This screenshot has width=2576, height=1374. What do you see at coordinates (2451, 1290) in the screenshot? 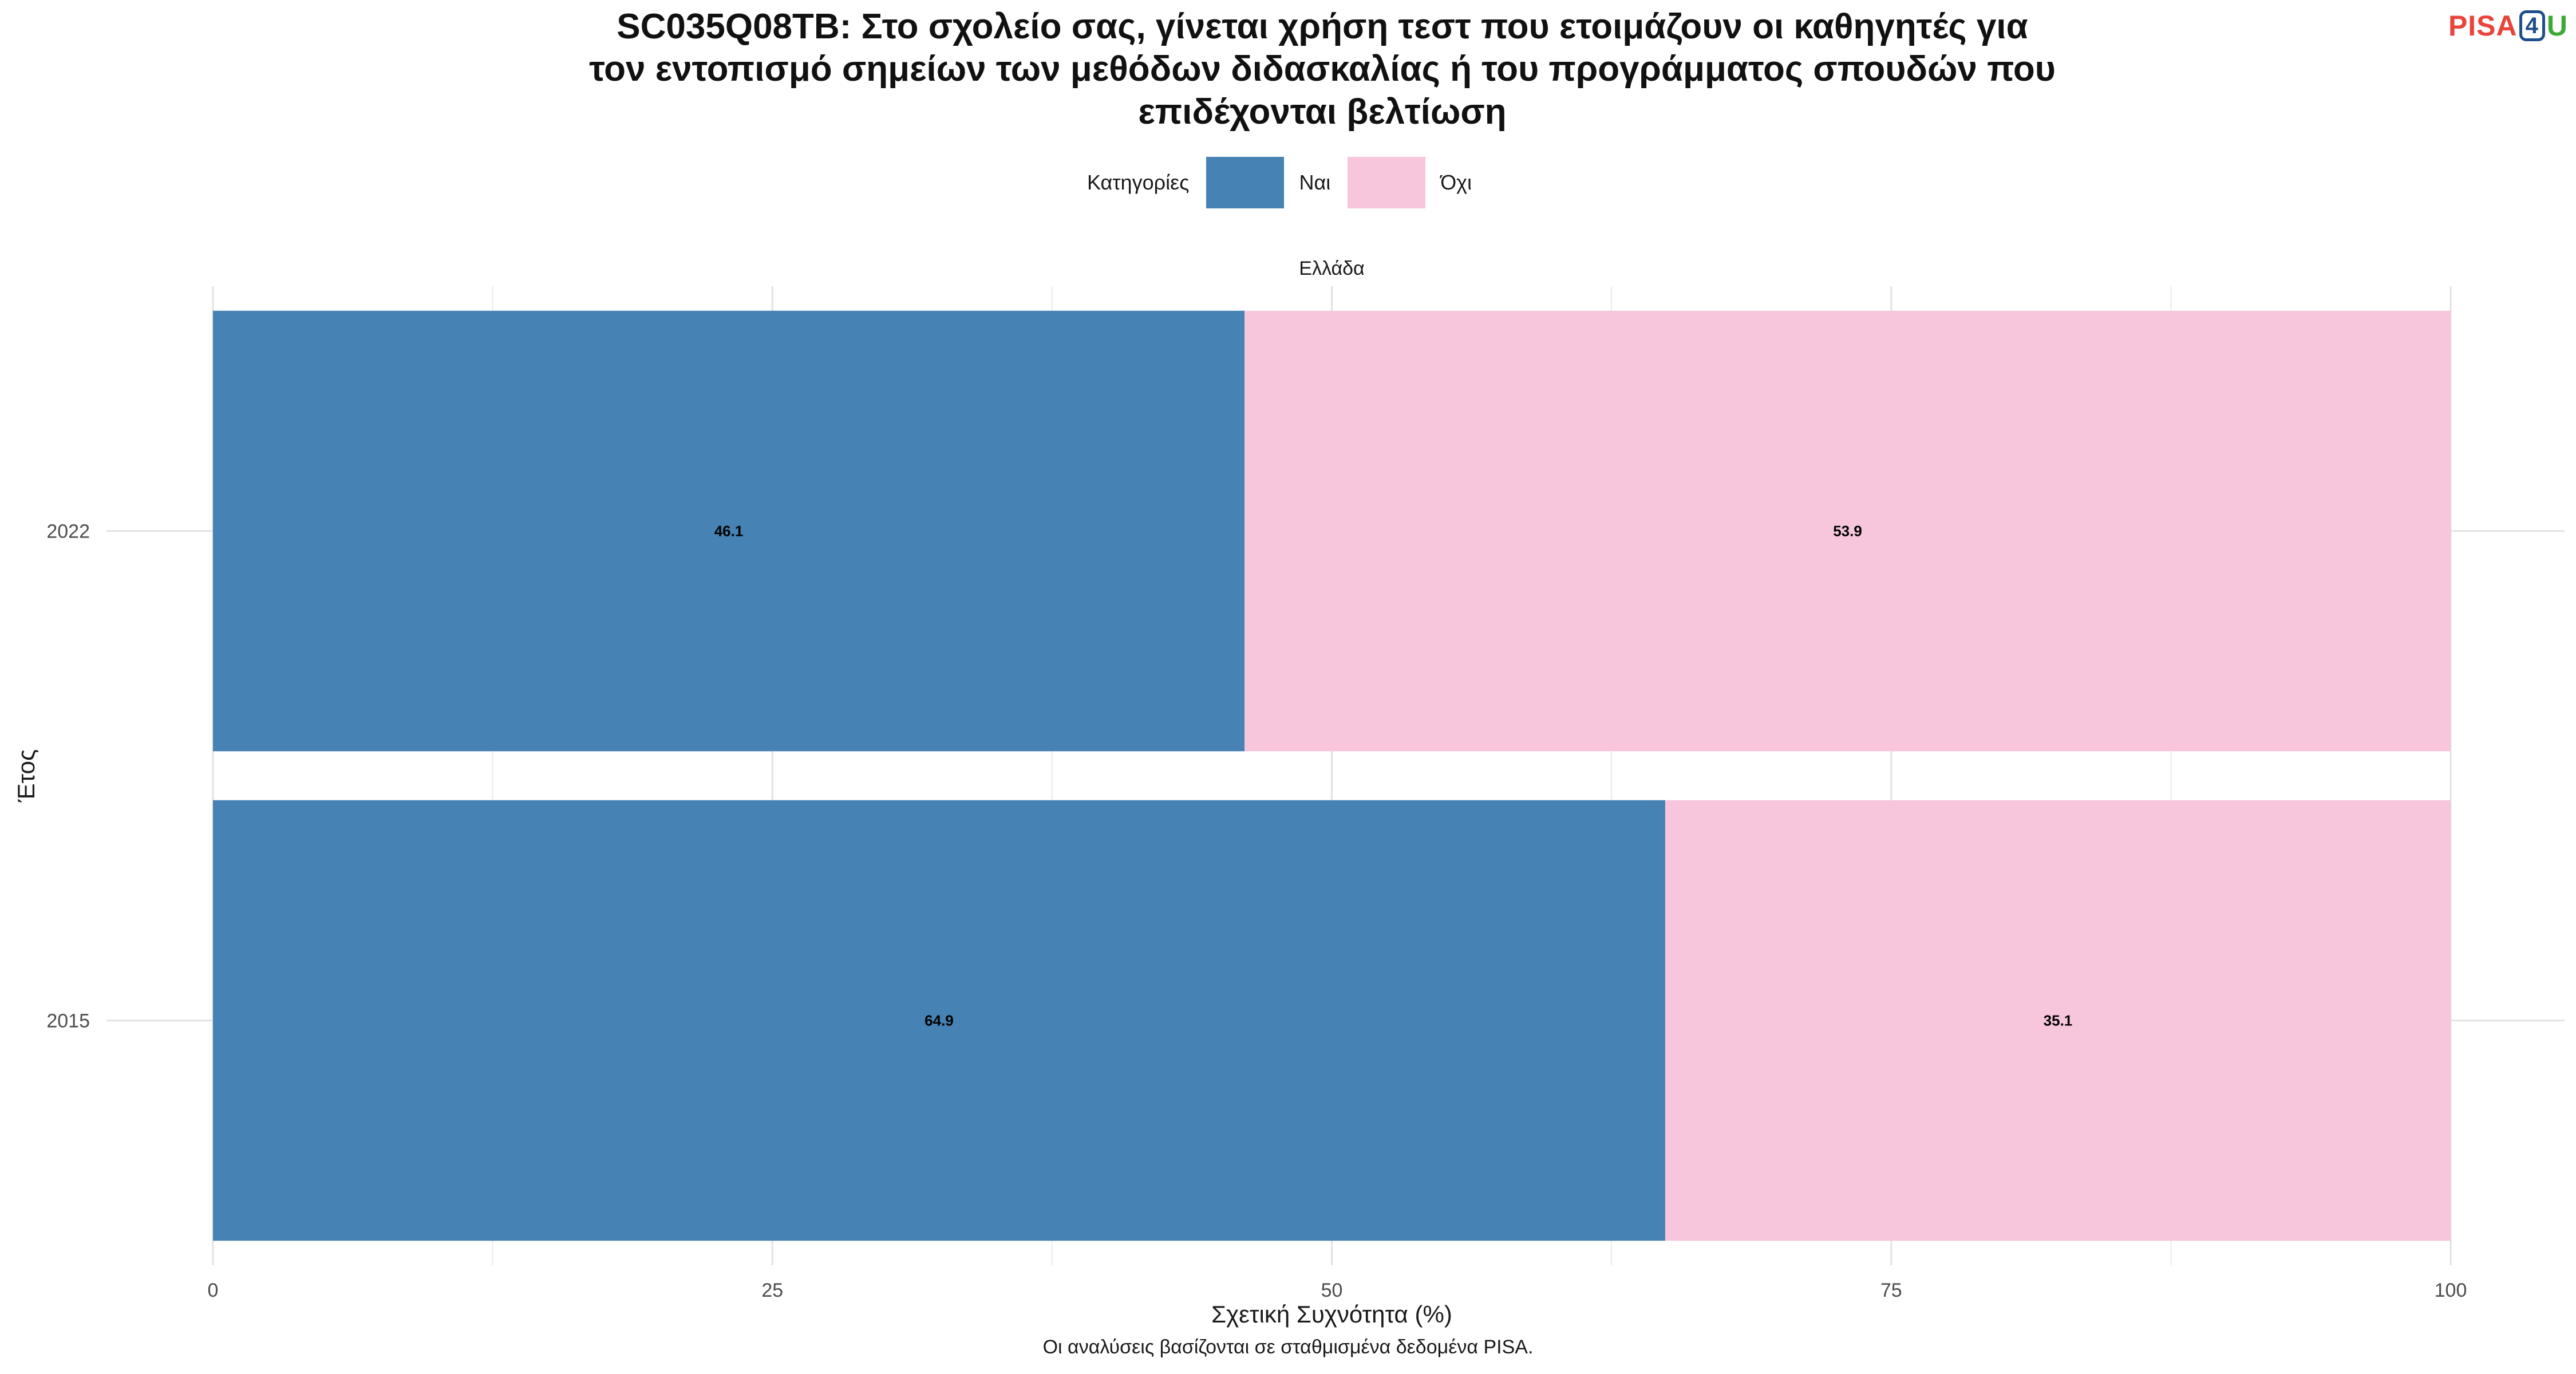
I see `x-tick-label: 100` at bounding box center [2451, 1290].